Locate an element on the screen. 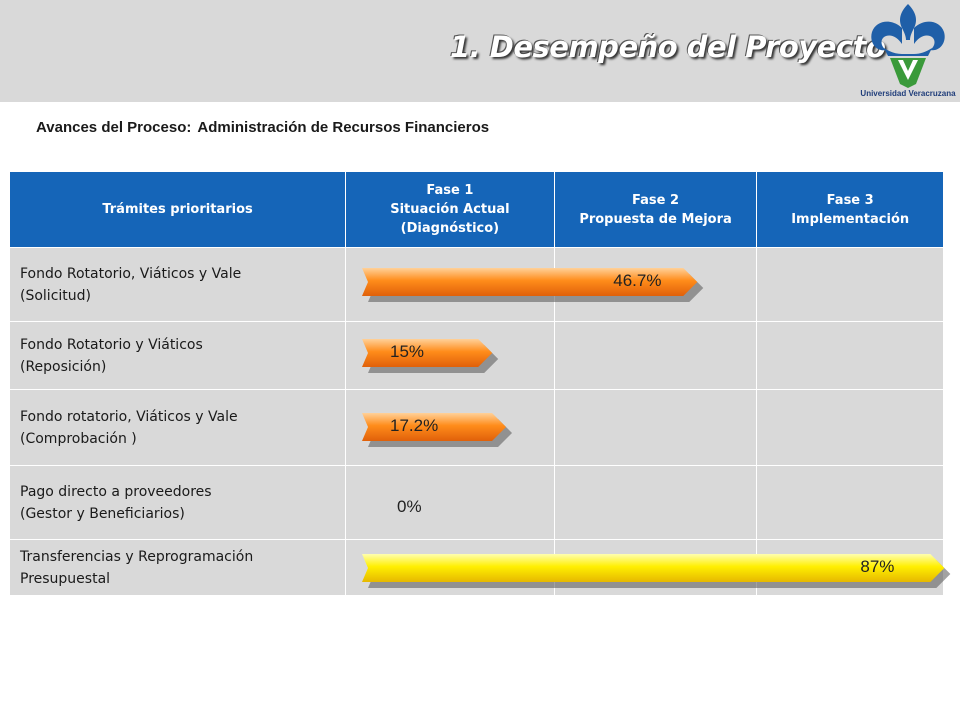 The image size is (960, 720). university-logo: Universidad Veracruzana is located at coordinates (908, 51).